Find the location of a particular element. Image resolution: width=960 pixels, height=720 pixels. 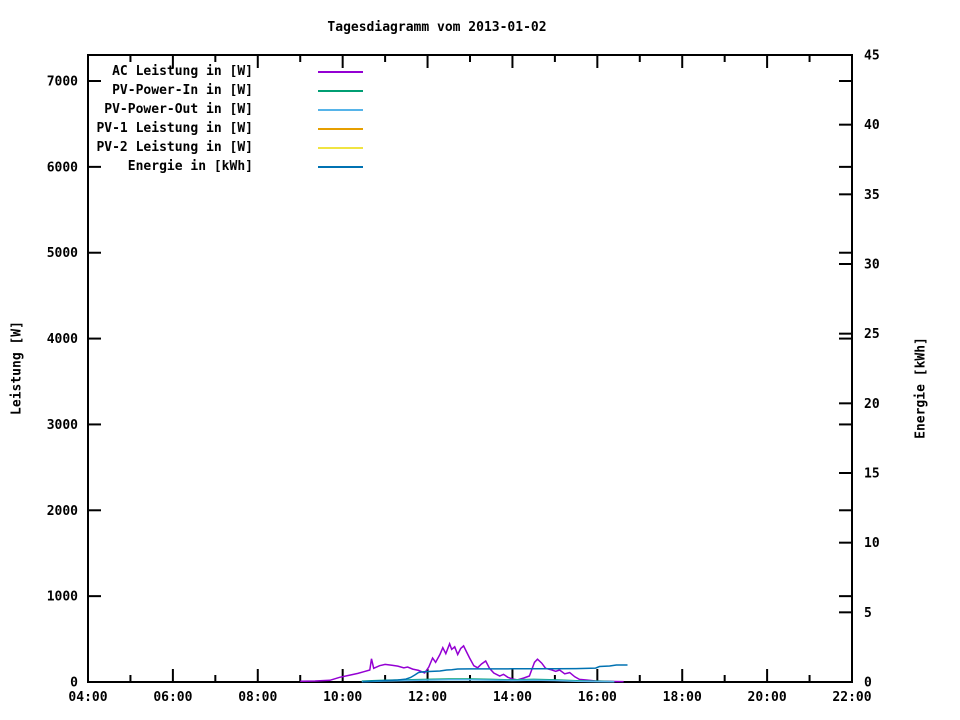

y-left-tick-label: 7000 is located at coordinates (62, 82).